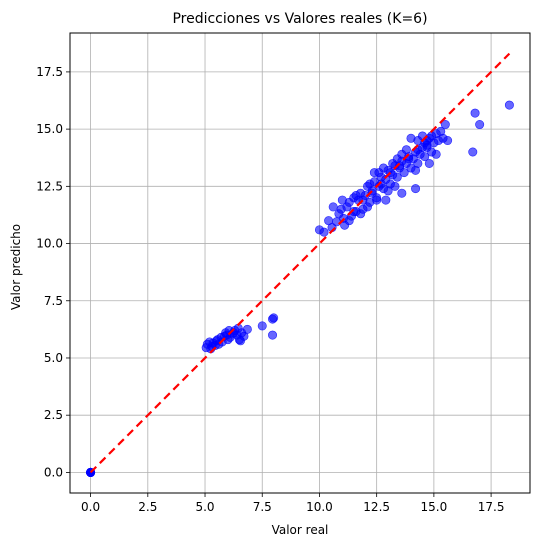  Describe the element at coordinates (434, 507) in the screenshot. I see `x-tick-label: 15.0` at that location.